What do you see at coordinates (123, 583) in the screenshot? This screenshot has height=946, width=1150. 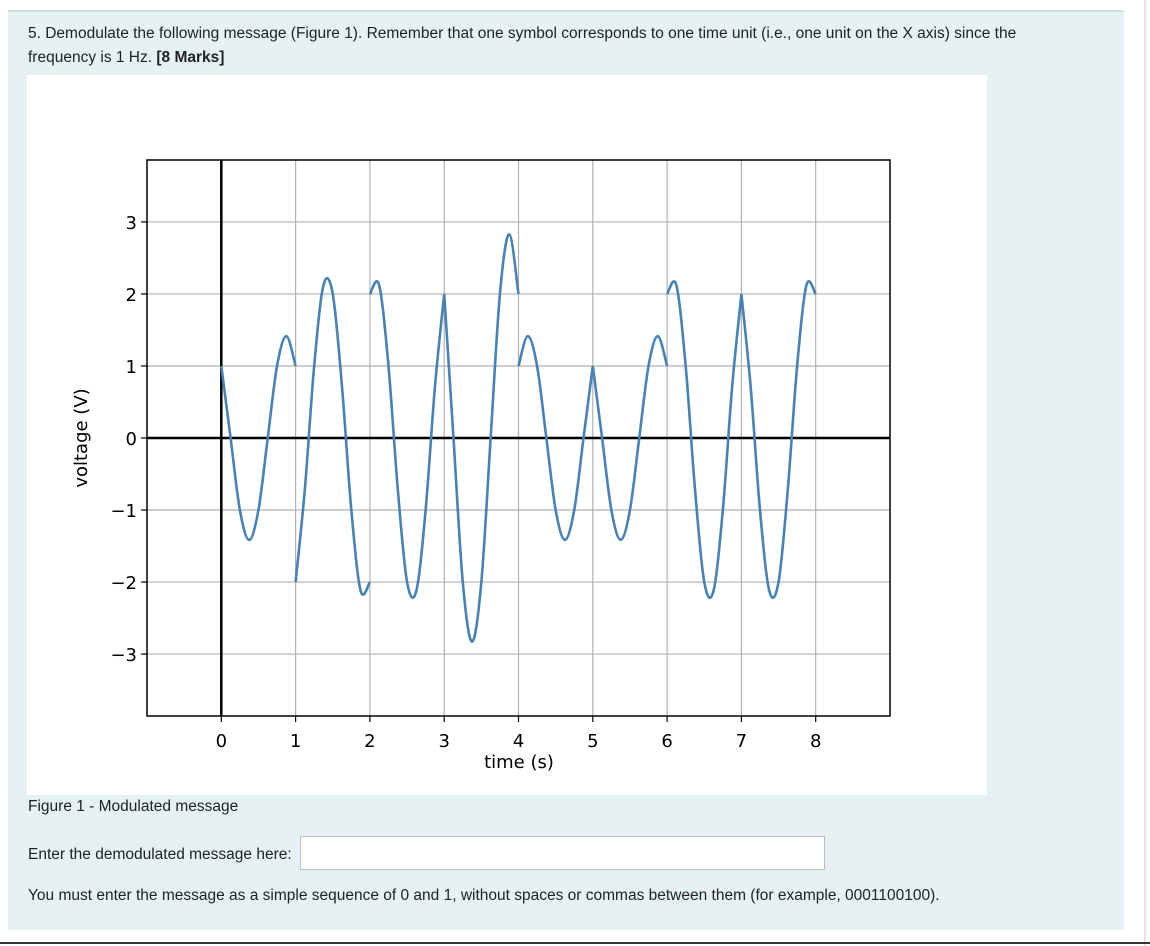 I see `y-tick-label: −2` at bounding box center [123, 583].